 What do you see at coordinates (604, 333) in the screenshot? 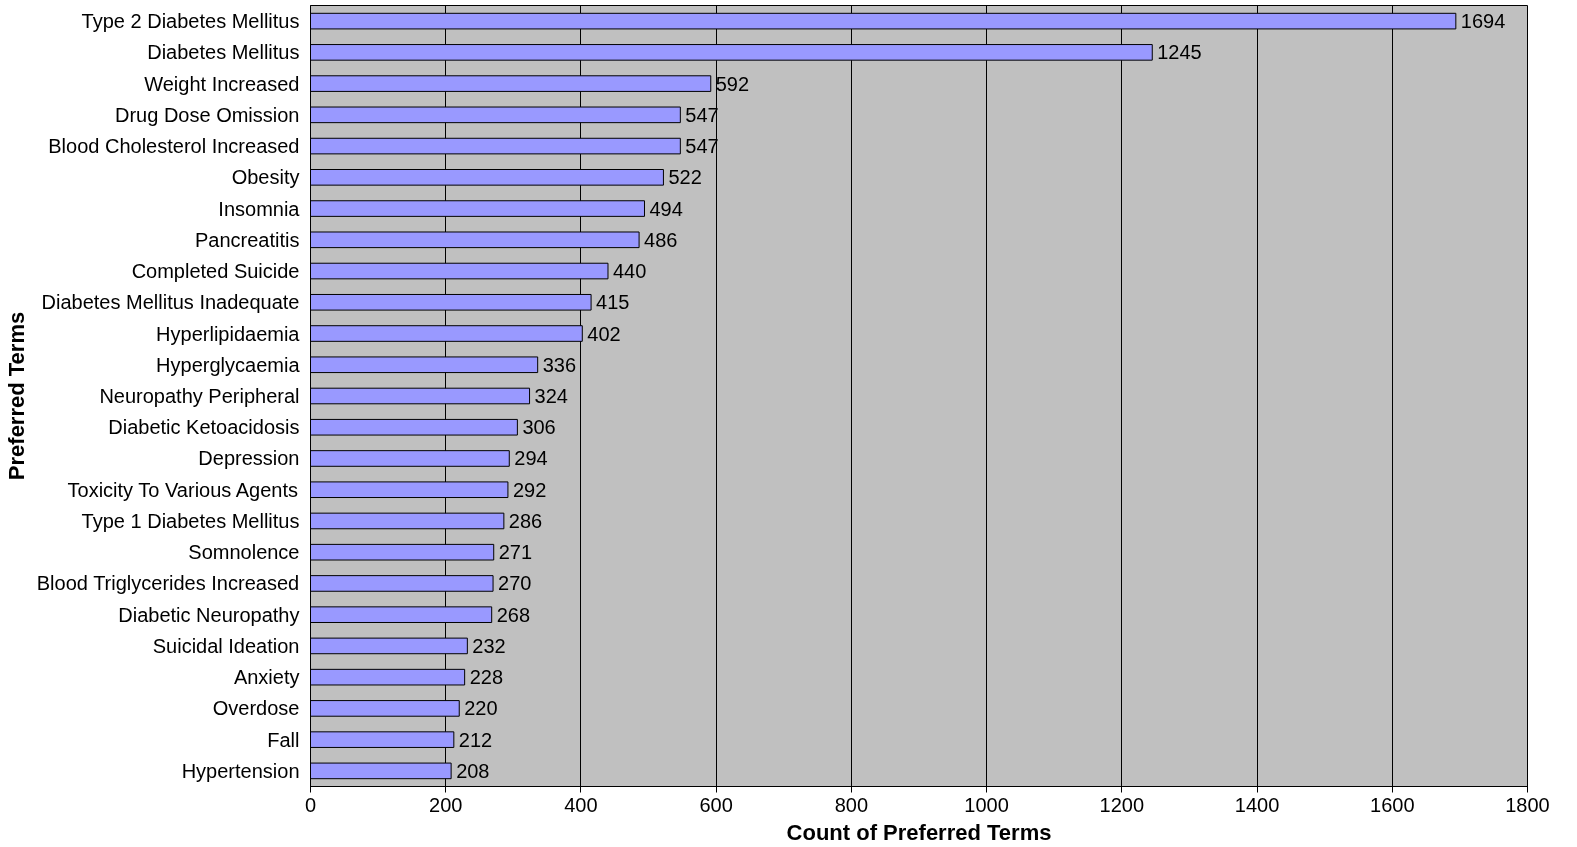
I see `data-label: 402` at bounding box center [604, 333].